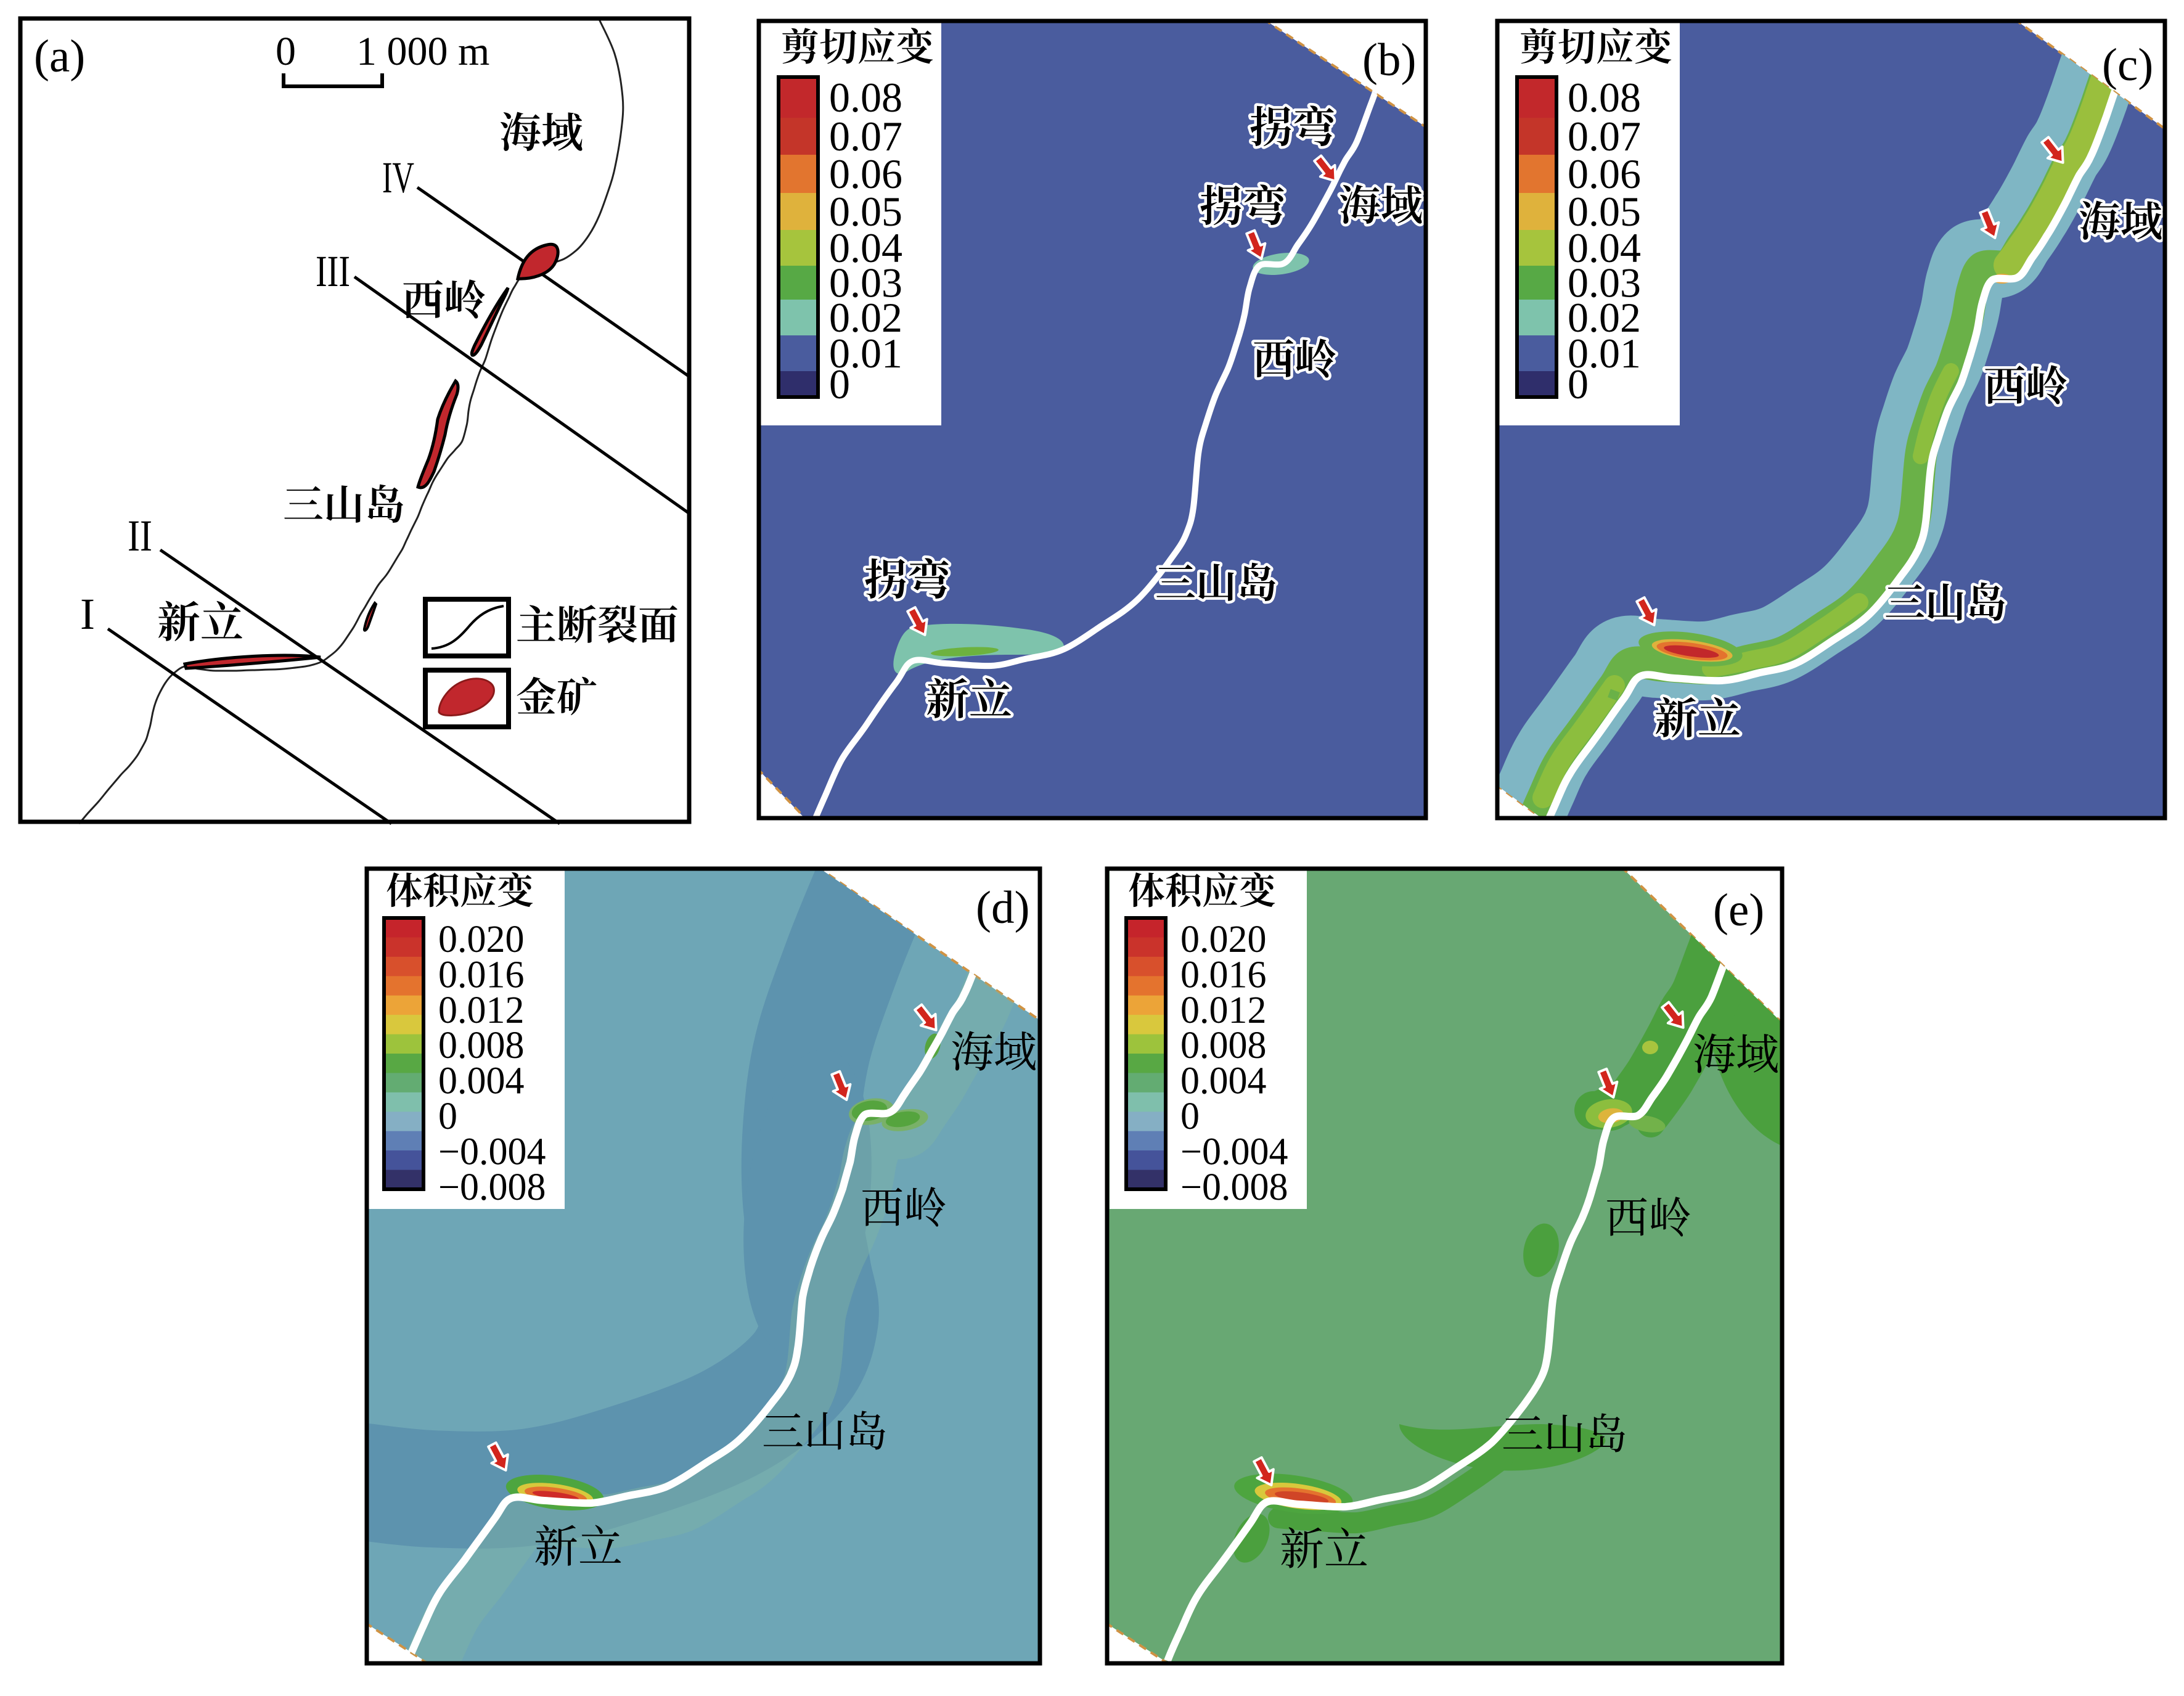 The image size is (2184, 1696). I want to click on svg-text: II, so click(140, 536).